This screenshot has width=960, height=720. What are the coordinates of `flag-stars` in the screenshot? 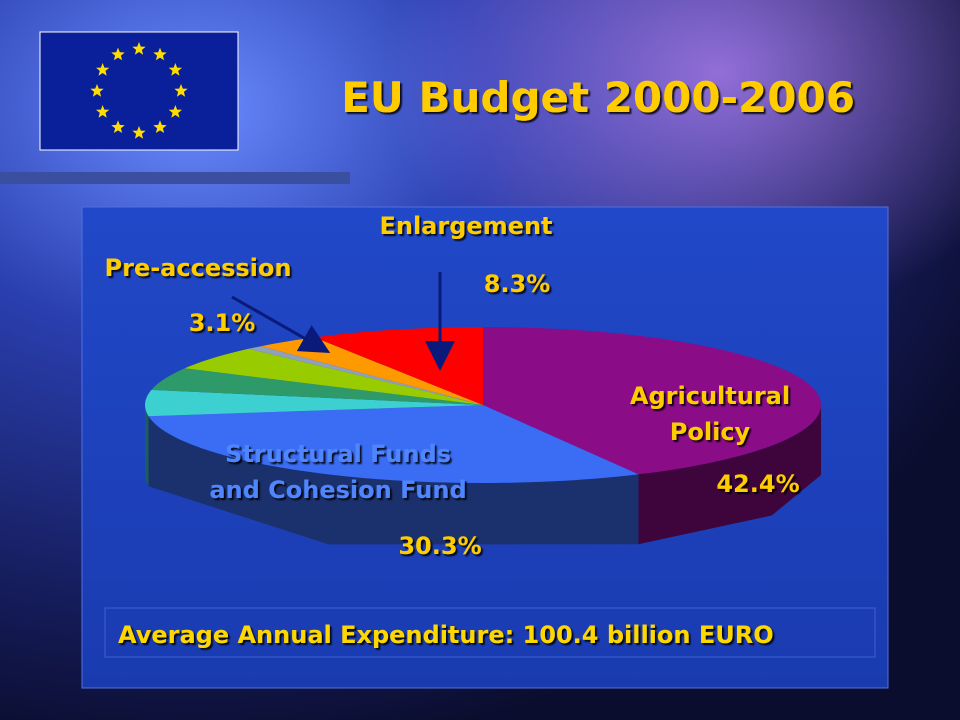 It's located at (139, 90).